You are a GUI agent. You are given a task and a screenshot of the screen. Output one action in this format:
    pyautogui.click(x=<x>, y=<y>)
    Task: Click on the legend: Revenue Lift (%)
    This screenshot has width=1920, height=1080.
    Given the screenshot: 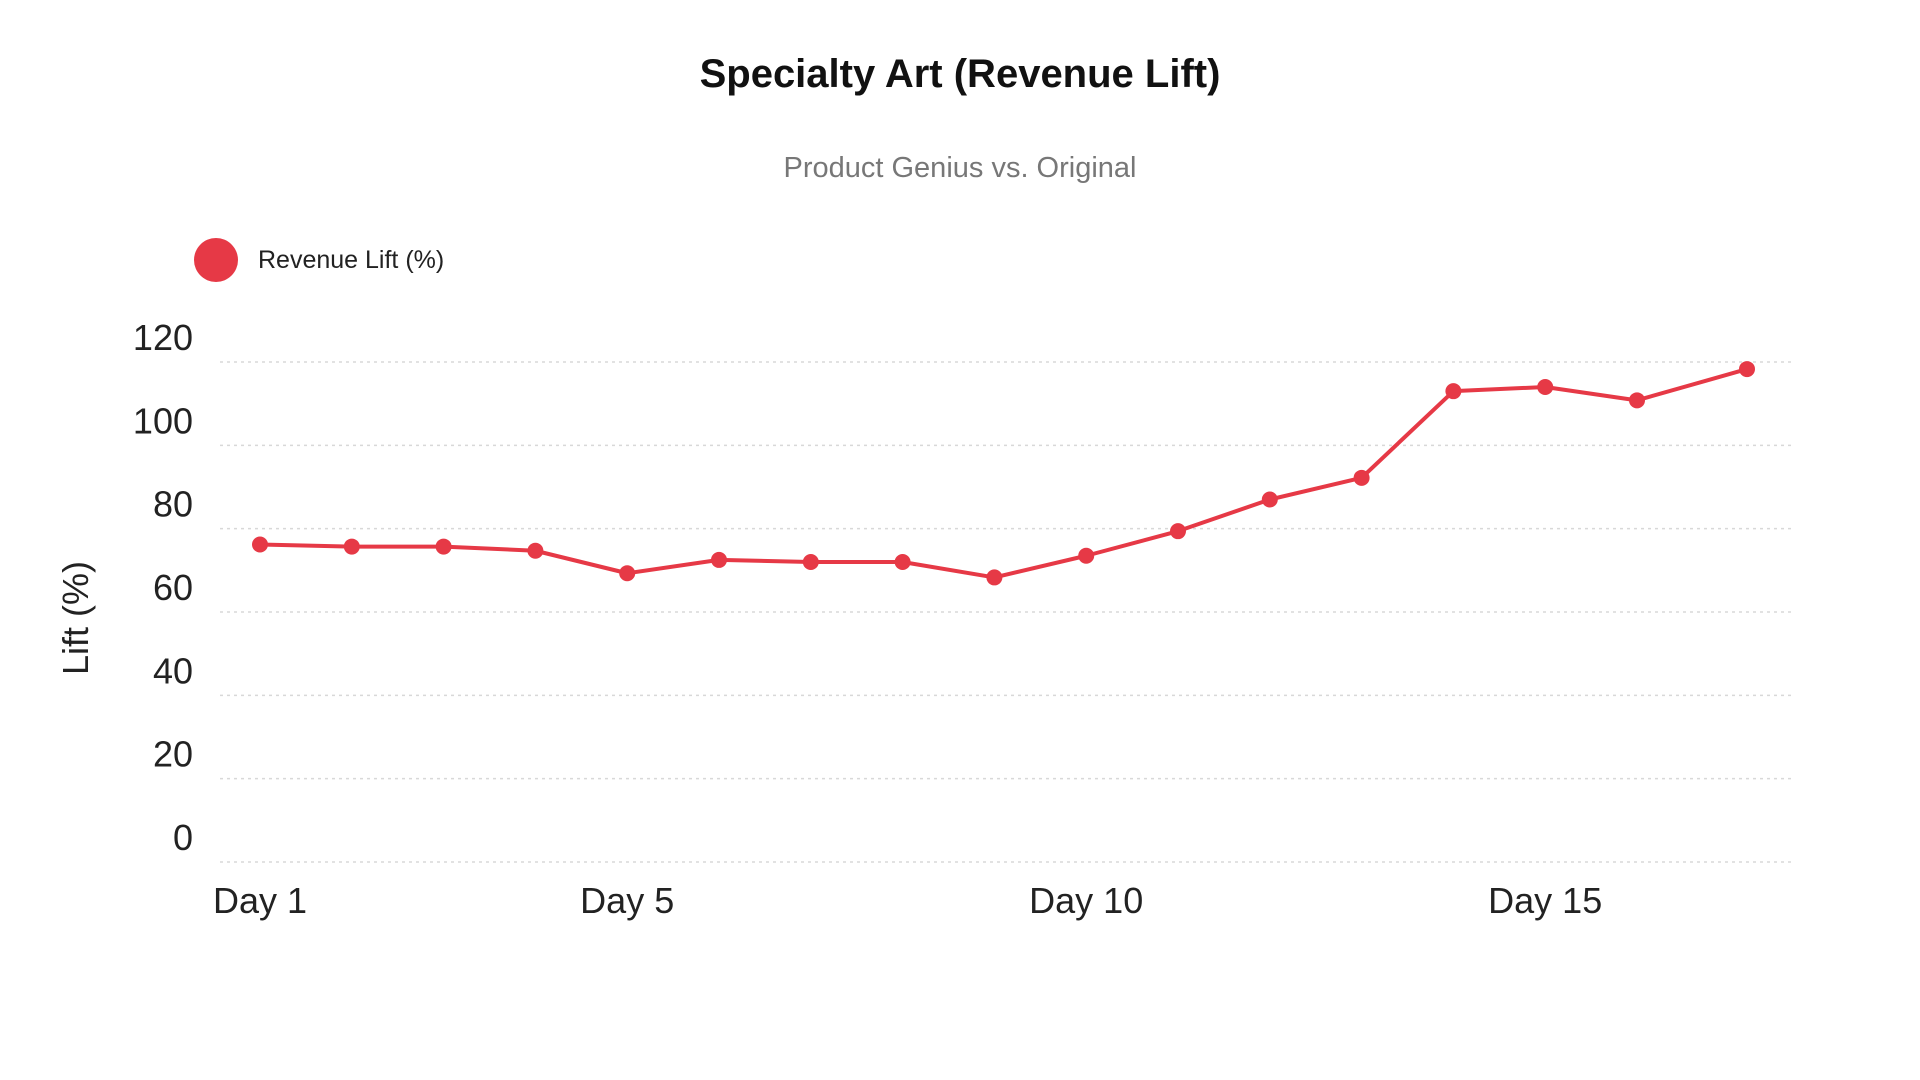 What is the action you would take?
    pyautogui.click(x=319, y=260)
    